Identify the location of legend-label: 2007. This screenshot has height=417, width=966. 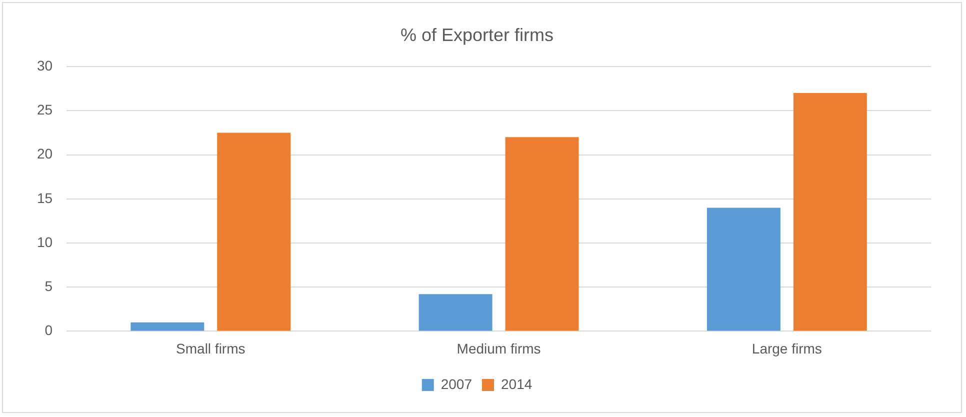
(456, 384).